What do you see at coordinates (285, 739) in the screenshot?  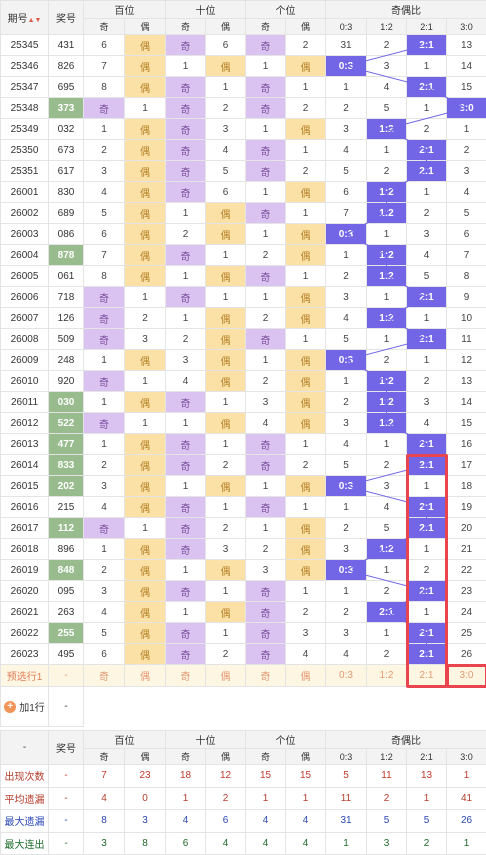 I see `stats-units-header: 个位` at bounding box center [285, 739].